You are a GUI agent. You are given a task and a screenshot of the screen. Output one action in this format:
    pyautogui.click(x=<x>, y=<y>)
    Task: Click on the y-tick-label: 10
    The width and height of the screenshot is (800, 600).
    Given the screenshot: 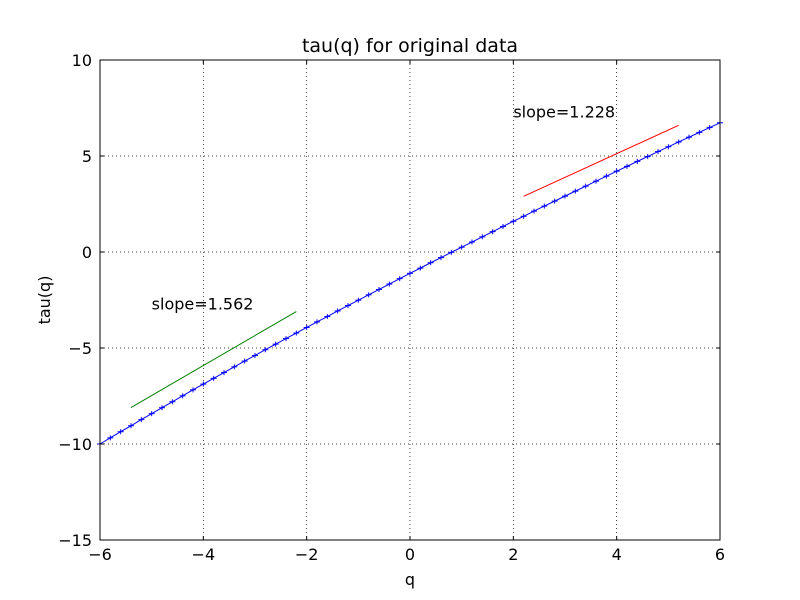 What is the action you would take?
    pyautogui.click(x=82, y=60)
    